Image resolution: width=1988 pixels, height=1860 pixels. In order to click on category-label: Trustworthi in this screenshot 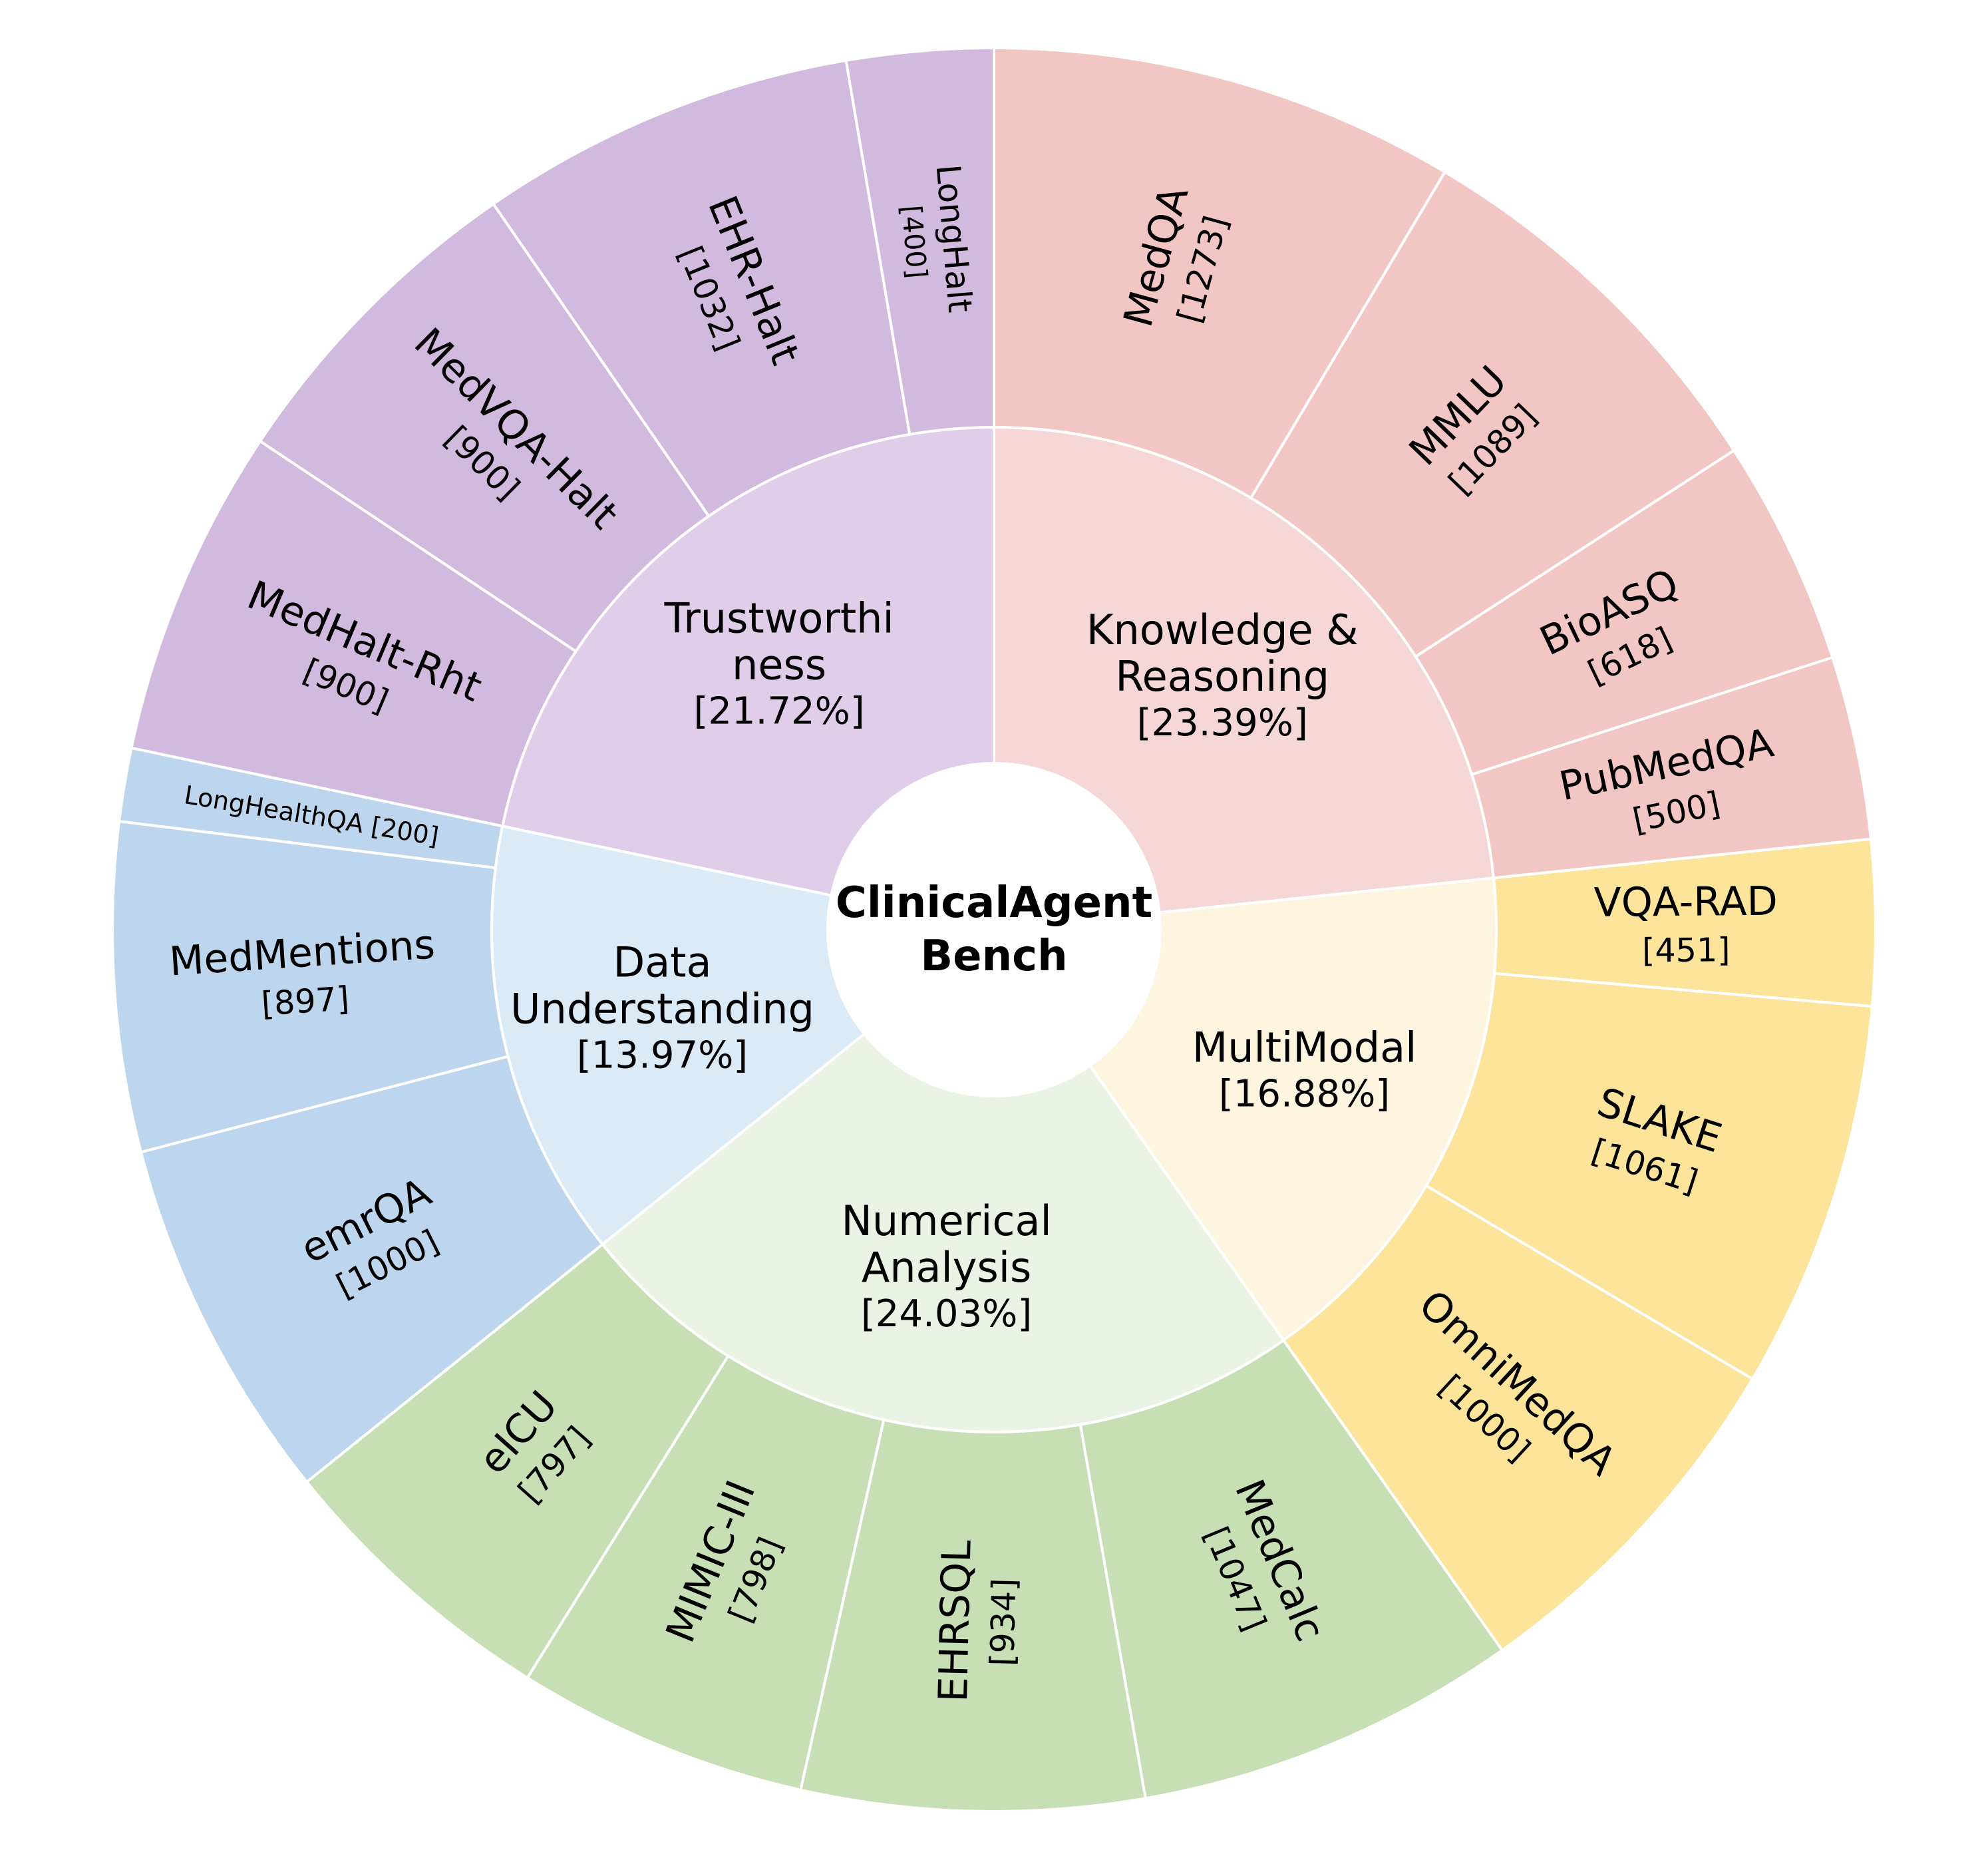, I will do `click(779, 618)`.